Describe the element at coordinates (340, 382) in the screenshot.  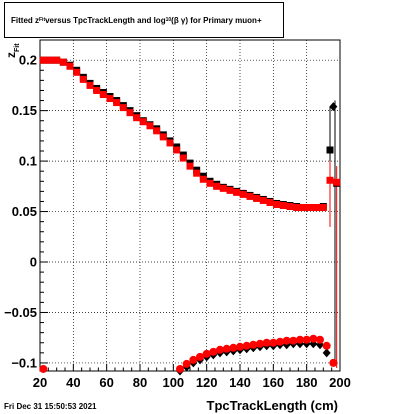
I see `x-tick-label: 200` at that location.